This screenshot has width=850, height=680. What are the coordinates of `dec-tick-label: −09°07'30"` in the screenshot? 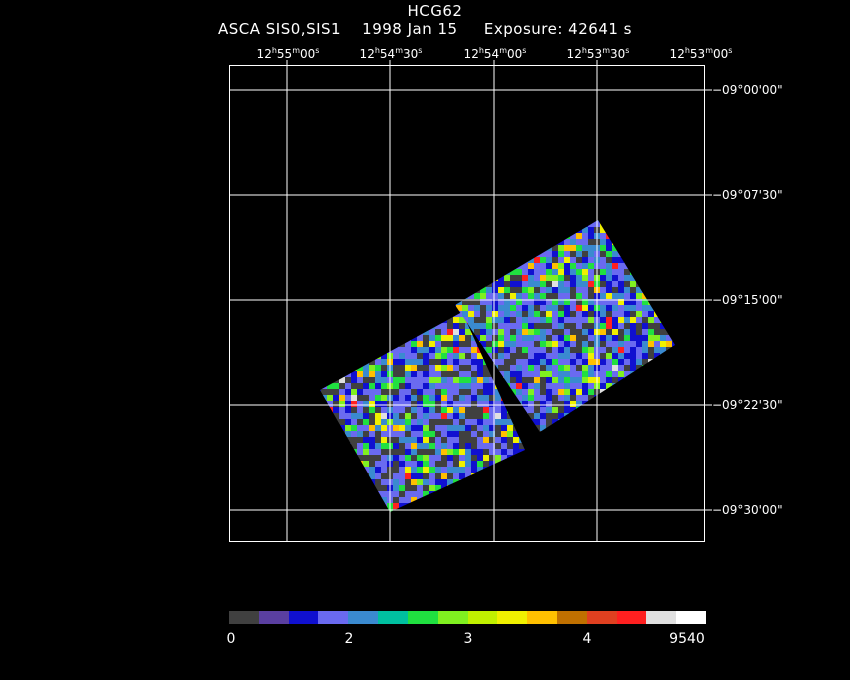 It's located at (747, 195).